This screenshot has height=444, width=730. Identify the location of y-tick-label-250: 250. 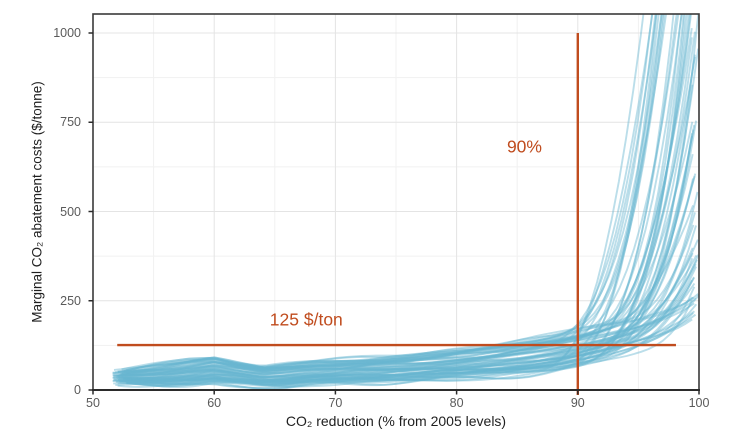
(70, 300).